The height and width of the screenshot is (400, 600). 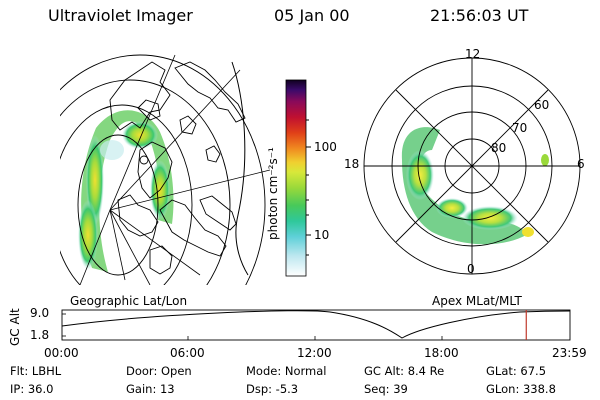 What do you see at coordinates (404, 371) in the screenshot?
I see `gc-alt-label: GC Alt: 8.4 Re` at bounding box center [404, 371].